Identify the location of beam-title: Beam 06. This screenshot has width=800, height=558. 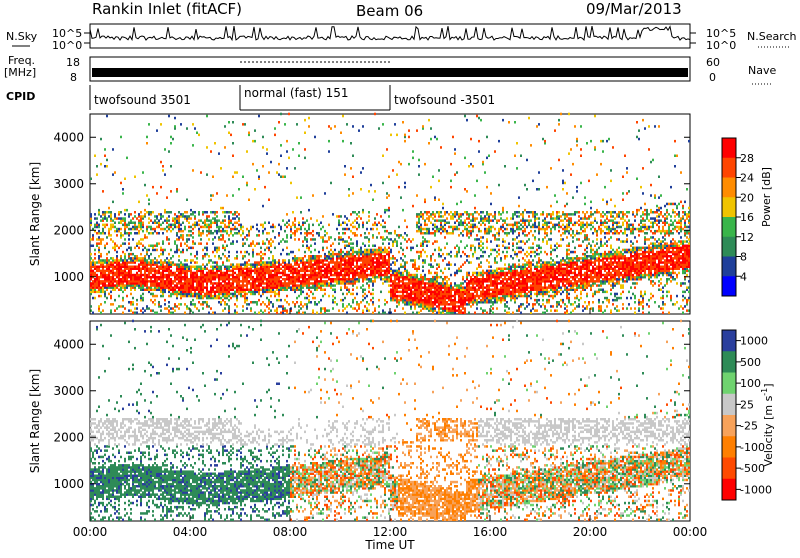
(389, 11).